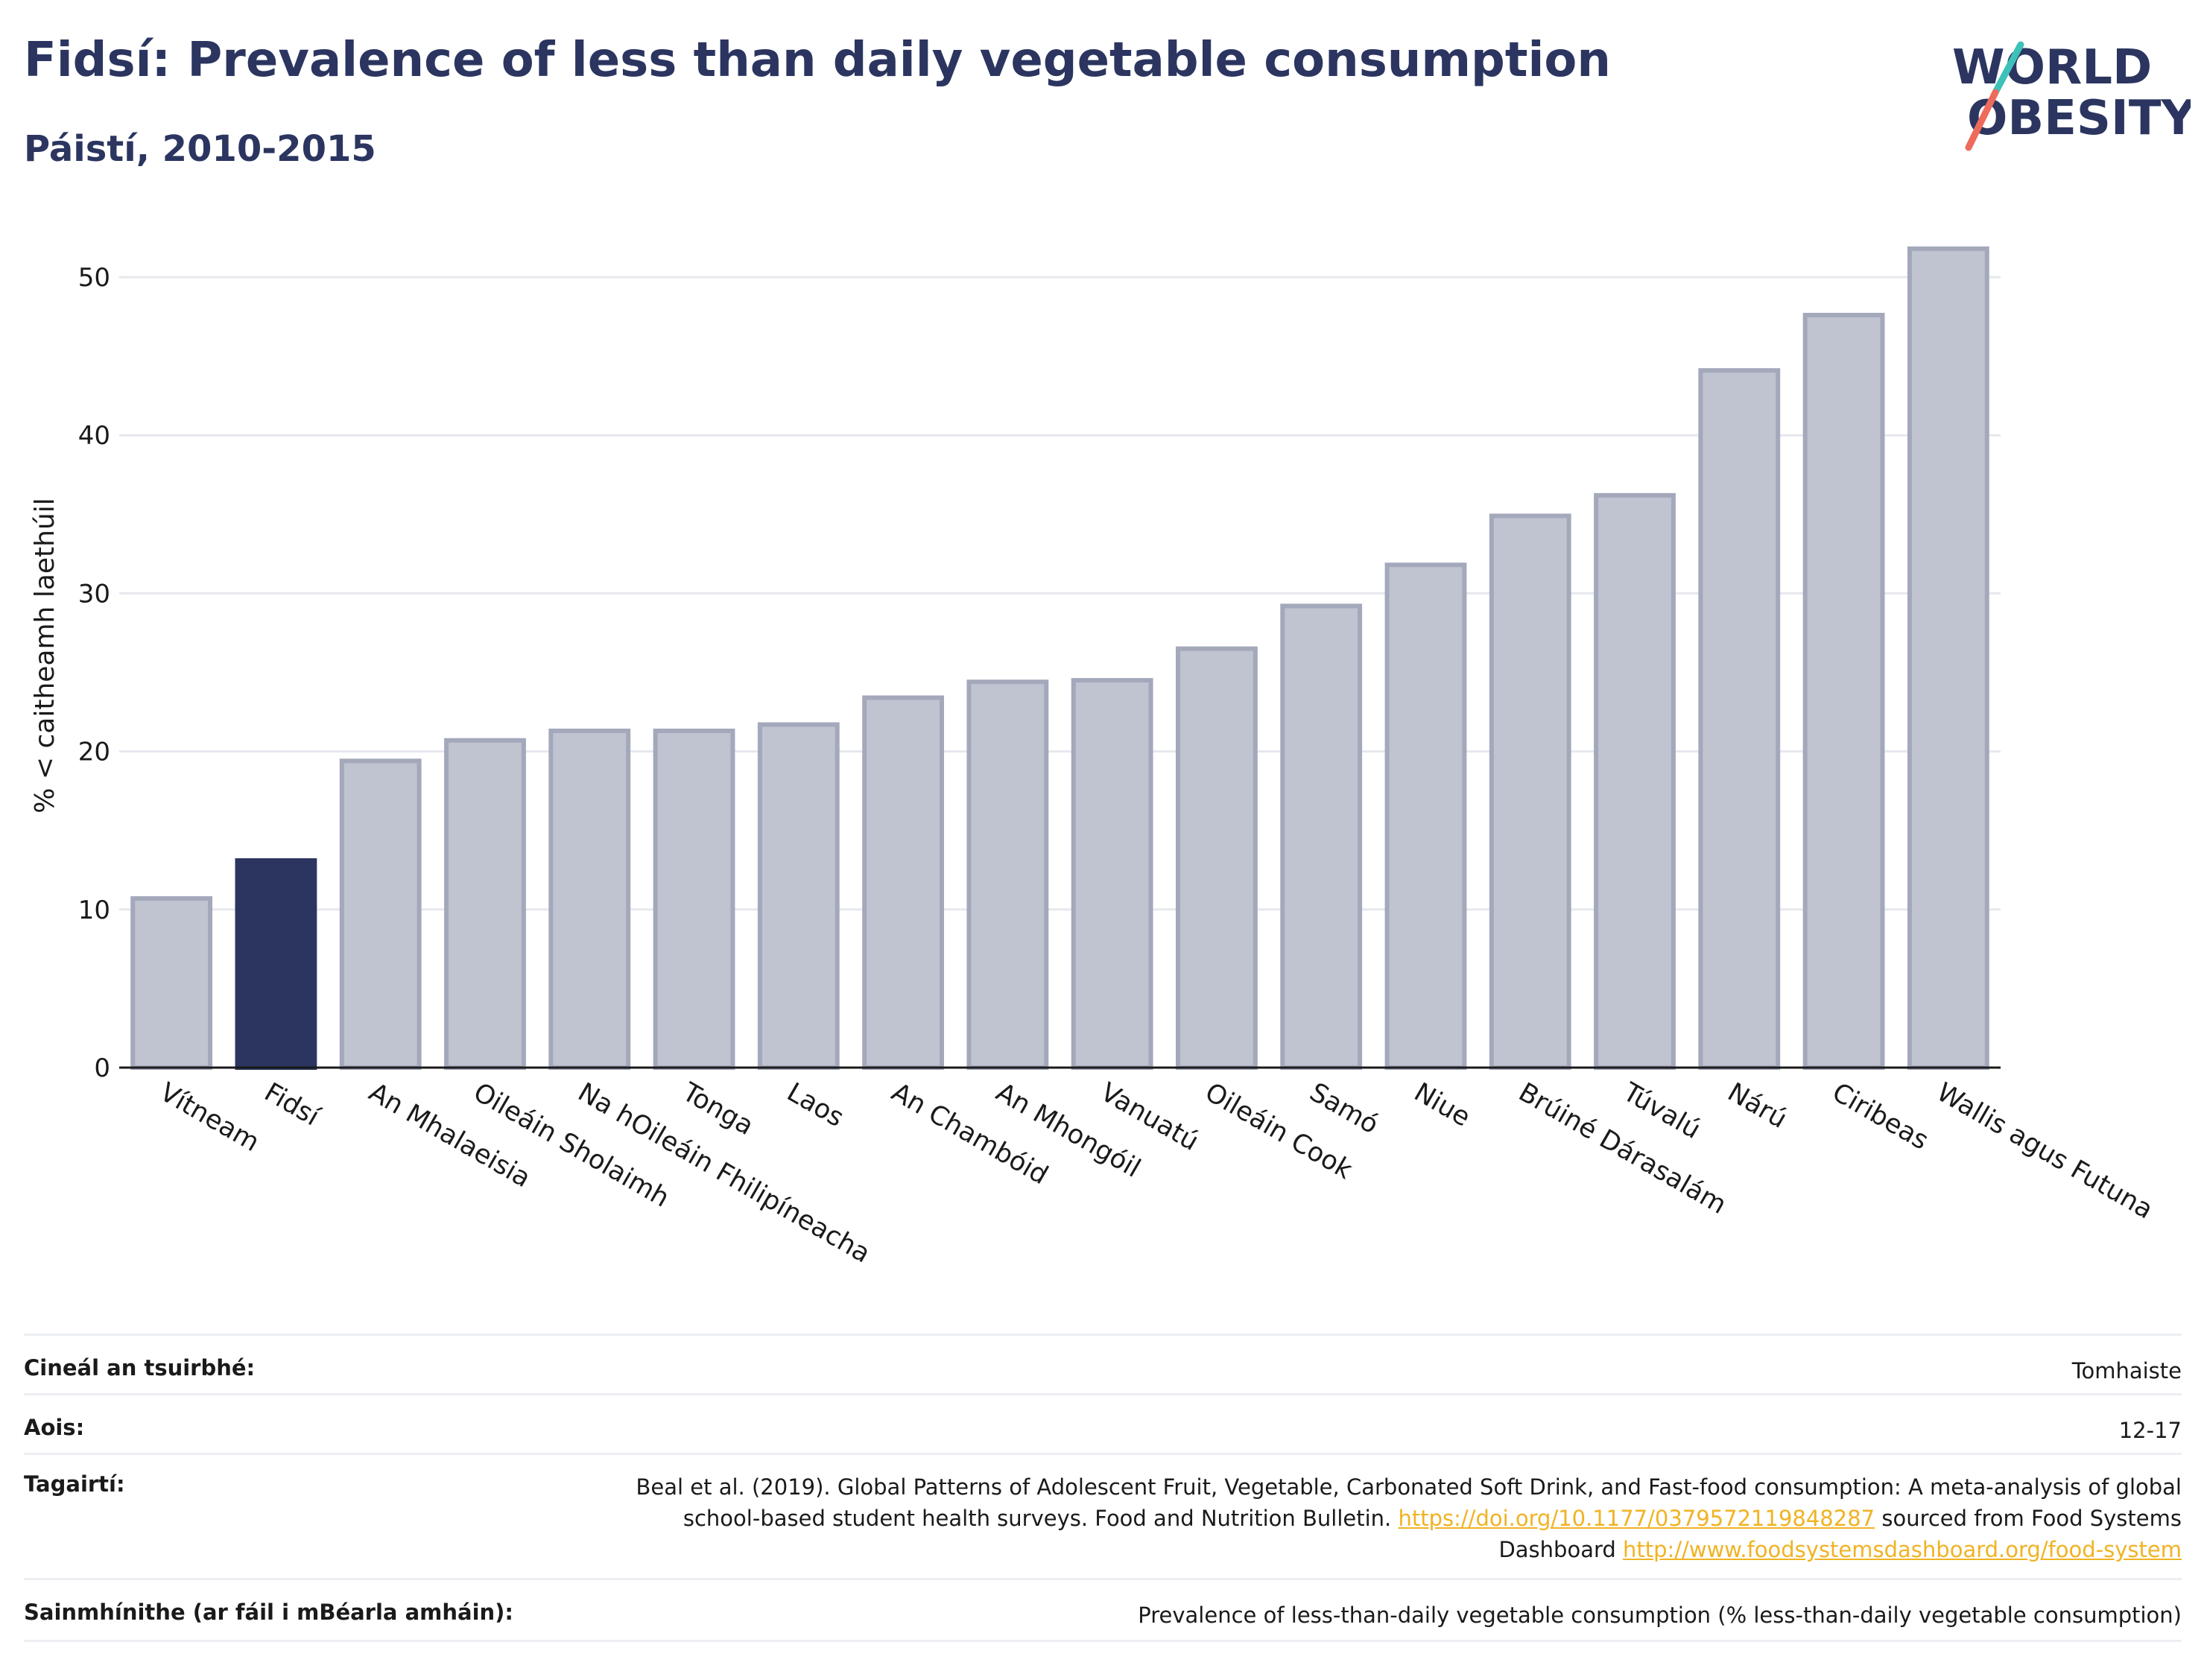 The width and height of the screenshot is (2204, 1680). I want to click on x-tick-label: Samó, so click(1344, 1108).